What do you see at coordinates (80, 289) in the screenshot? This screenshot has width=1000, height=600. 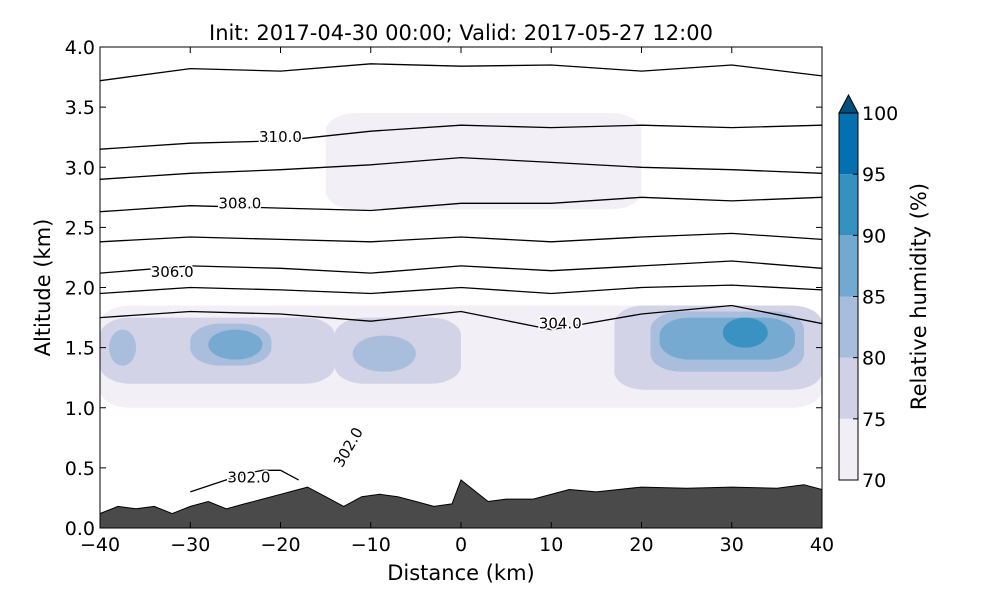 I see `y-tick-label: 2.0` at bounding box center [80, 289].